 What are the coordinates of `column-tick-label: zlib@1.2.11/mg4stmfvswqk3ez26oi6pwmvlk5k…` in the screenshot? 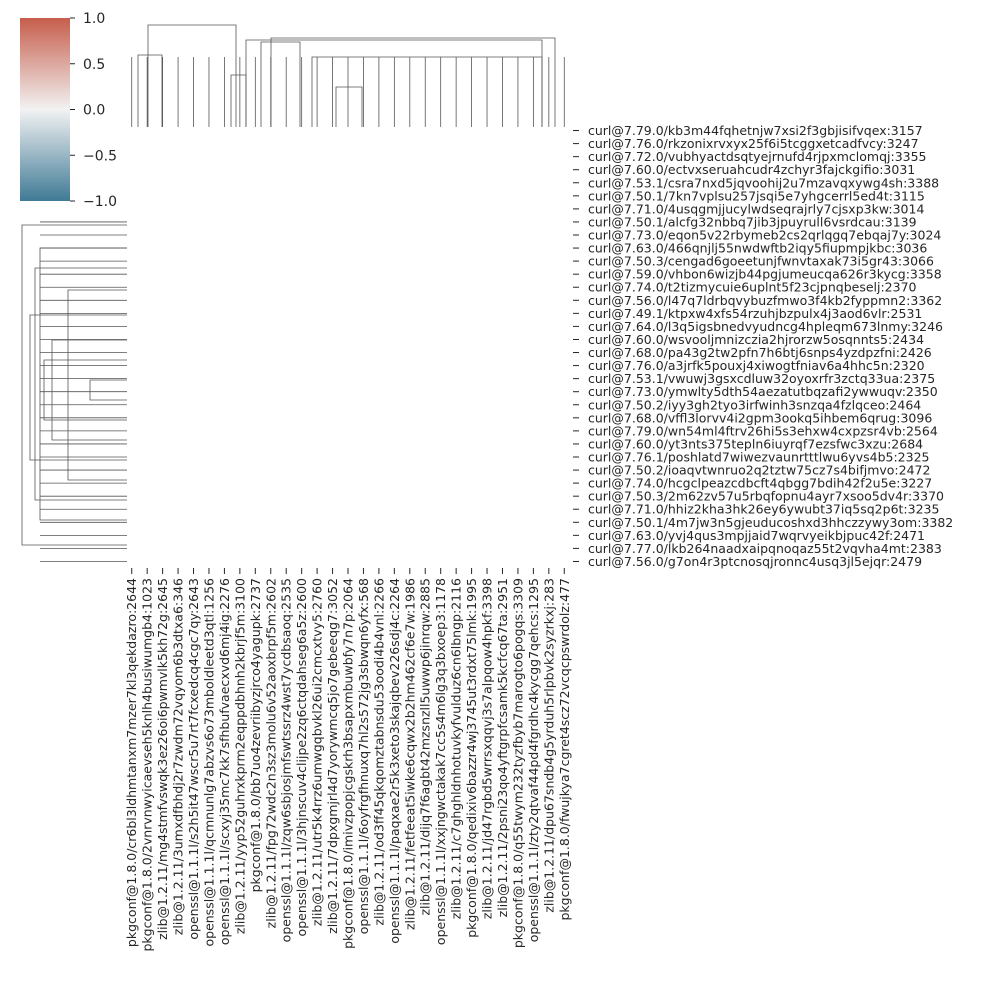 It's located at (162, 759).